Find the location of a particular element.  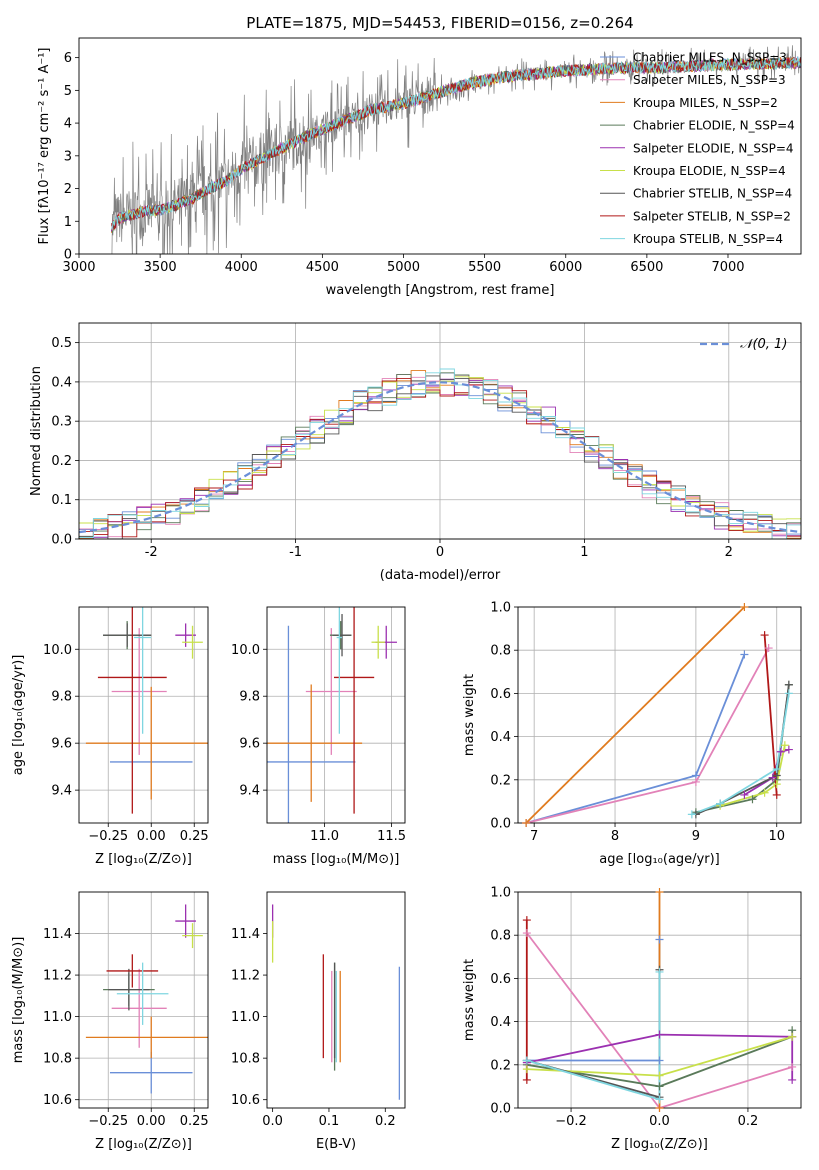

hist-kroupa_stelib is located at coordinates (440, 453).